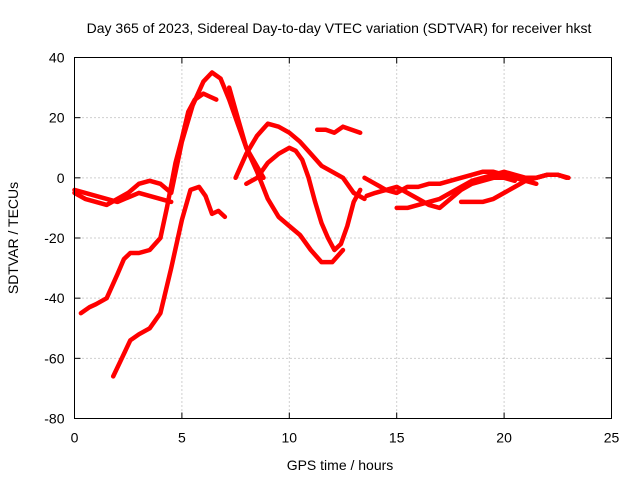  What do you see at coordinates (612, 438) in the screenshot?
I see `x-tick-label: 25` at bounding box center [612, 438].